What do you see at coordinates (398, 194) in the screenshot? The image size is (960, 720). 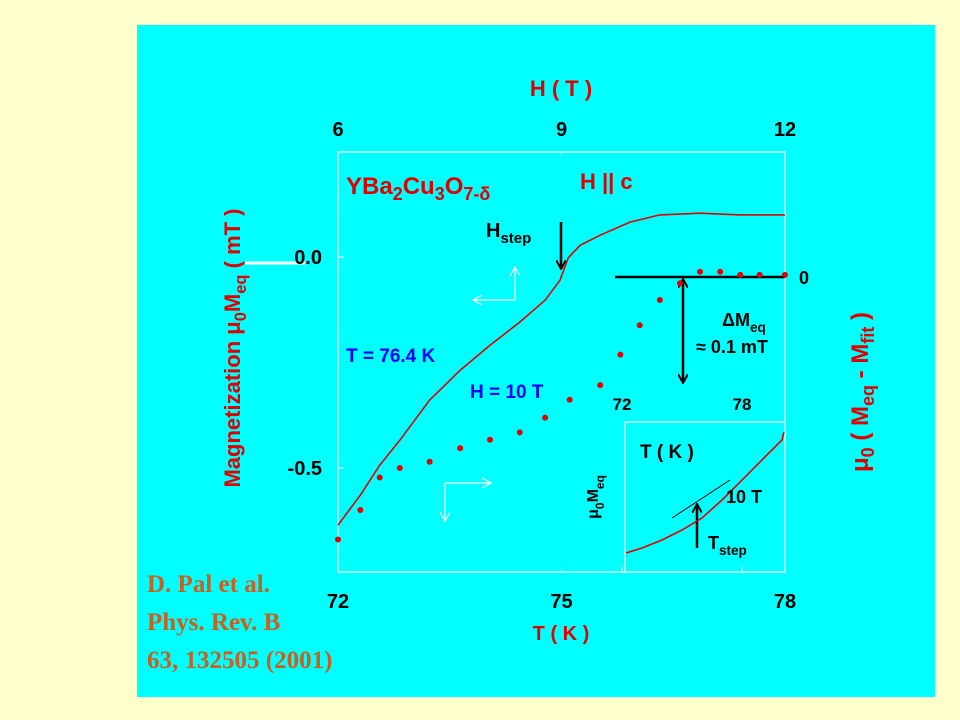 I see `chart-title-part: 2` at bounding box center [398, 194].